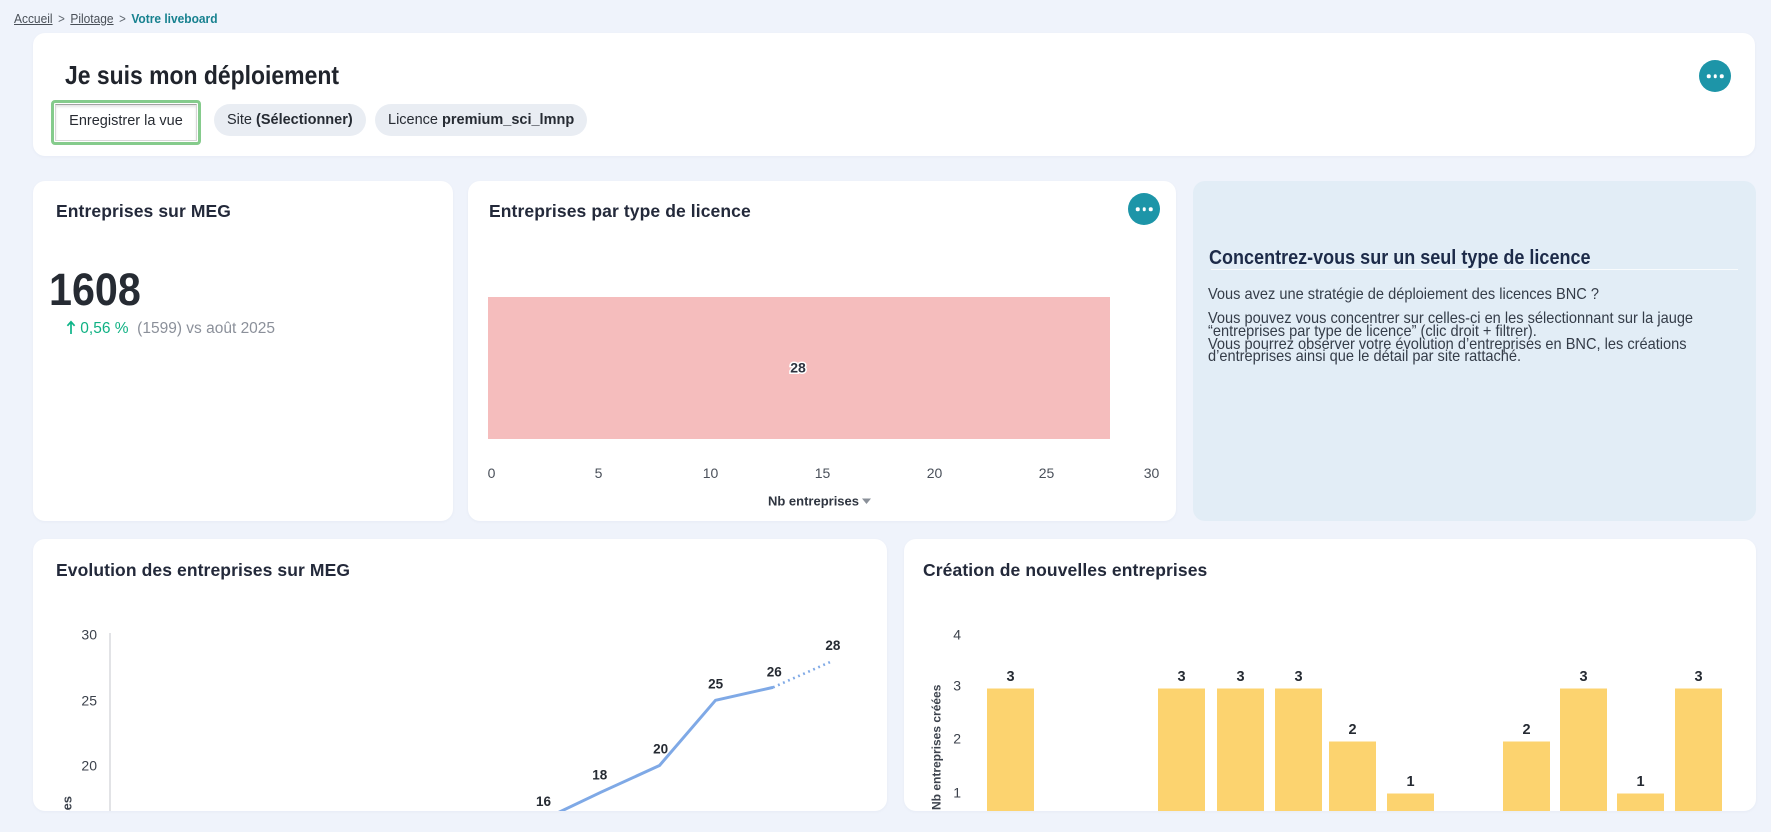 The height and width of the screenshot is (832, 1771). I want to click on svg-text: 0, so click(492, 473).